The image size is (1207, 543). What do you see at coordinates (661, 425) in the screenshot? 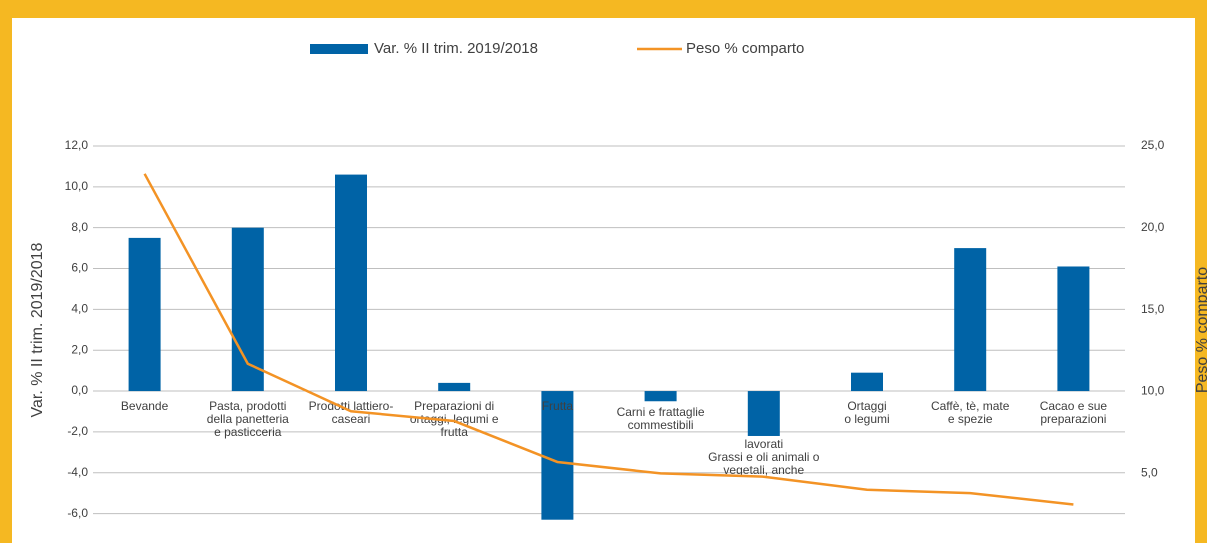
I see `x-tick-label: commestibili` at bounding box center [661, 425].